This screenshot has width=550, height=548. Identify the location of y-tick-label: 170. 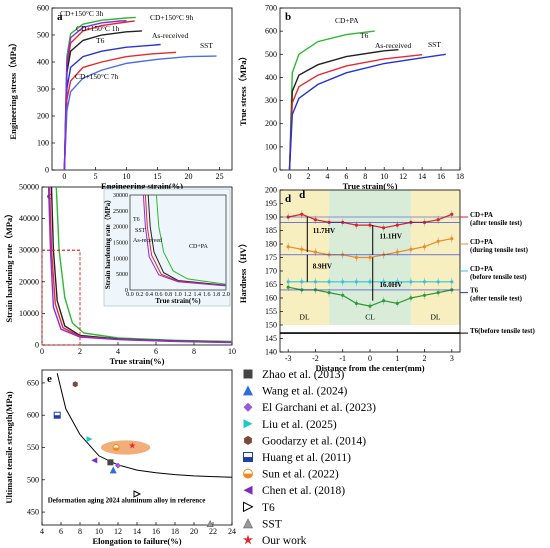
(271, 271).